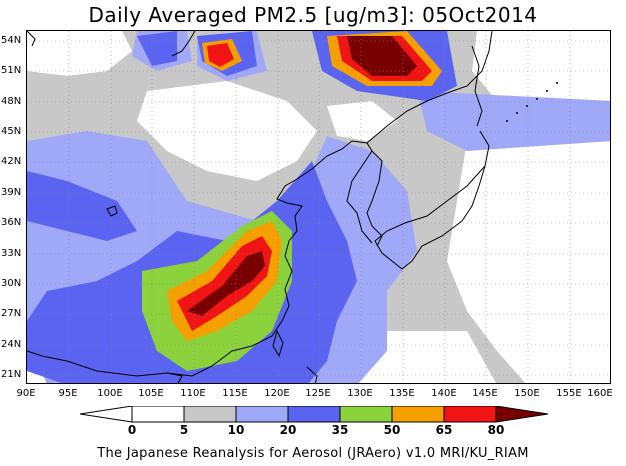 This screenshot has width=626, height=466. What do you see at coordinates (402, 393) in the screenshot?
I see `lon-label: 135E` at bounding box center [402, 393].